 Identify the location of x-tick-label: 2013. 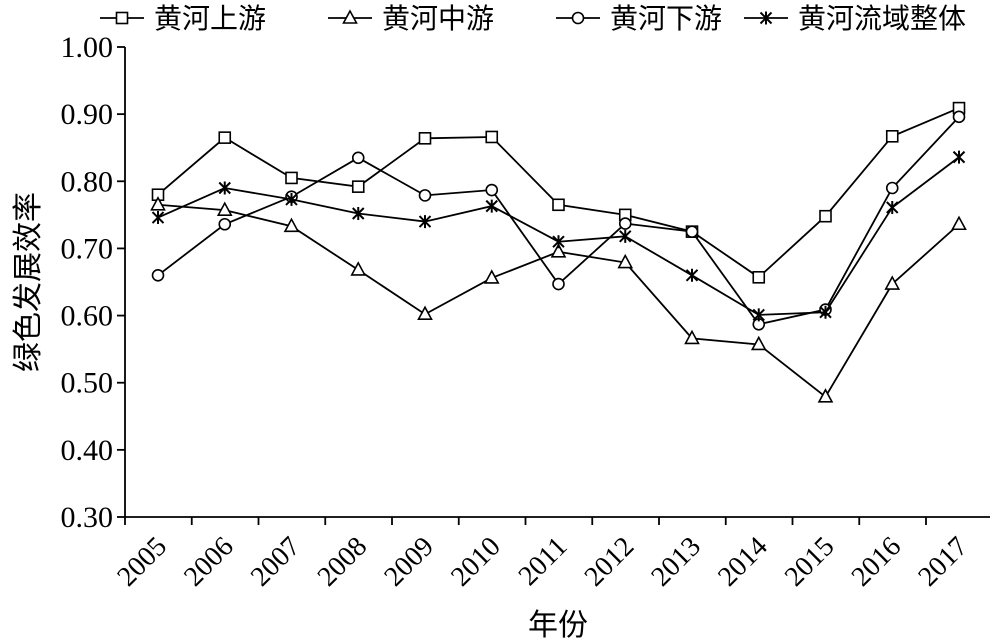
(676, 562).